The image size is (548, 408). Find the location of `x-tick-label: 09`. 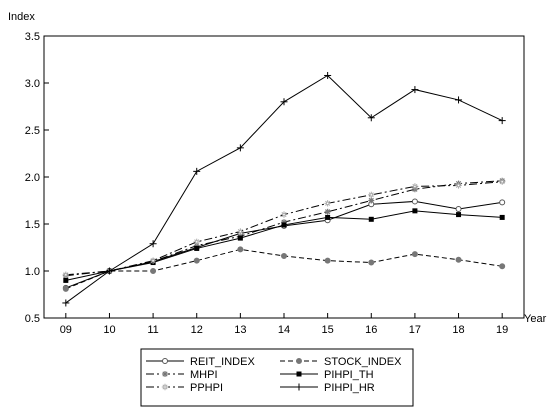

x-tick-label: 09 is located at coordinates (66, 330).